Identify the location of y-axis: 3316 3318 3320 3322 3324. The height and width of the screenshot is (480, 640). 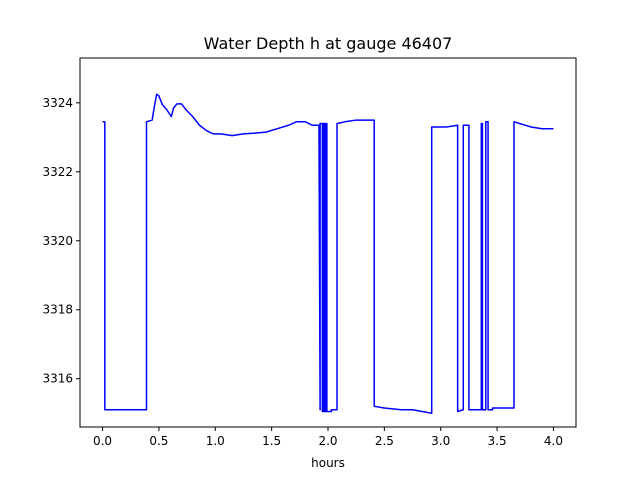
(61, 241).